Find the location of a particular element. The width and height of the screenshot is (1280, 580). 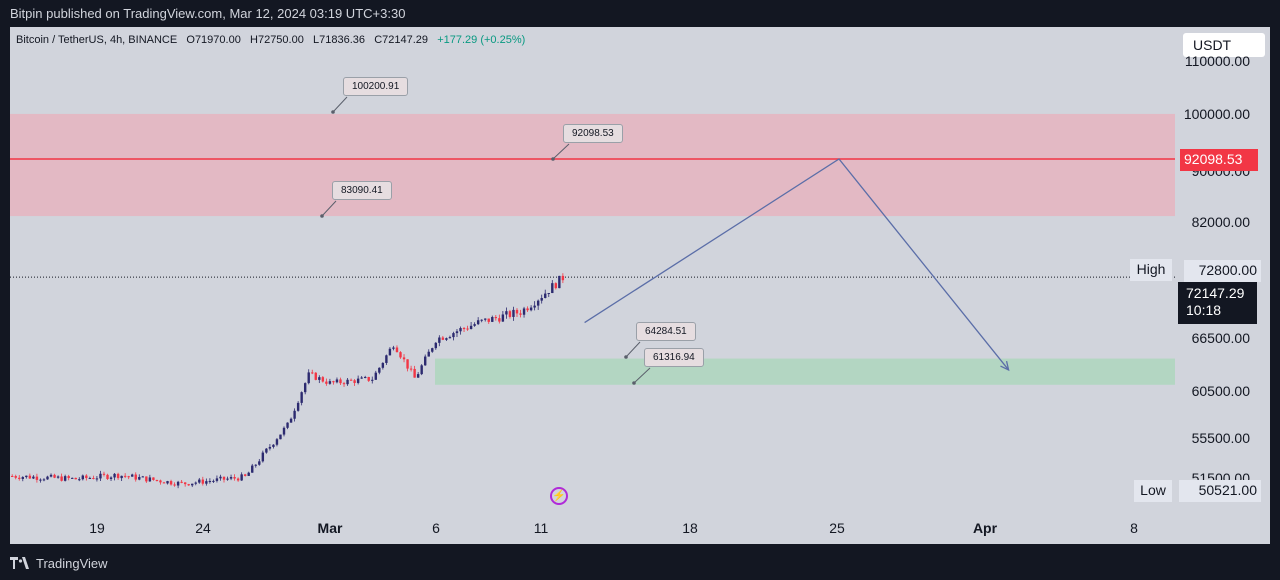

time-label-11: 11 is located at coordinates (541, 528).